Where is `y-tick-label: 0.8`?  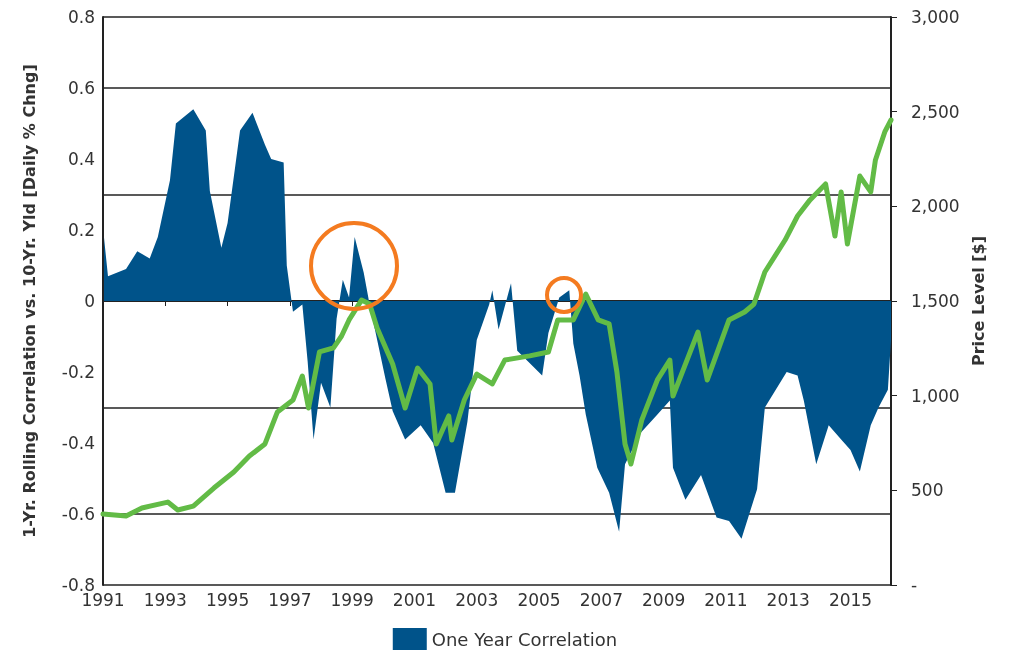 y-tick-label: 0.8 is located at coordinates (81, 17).